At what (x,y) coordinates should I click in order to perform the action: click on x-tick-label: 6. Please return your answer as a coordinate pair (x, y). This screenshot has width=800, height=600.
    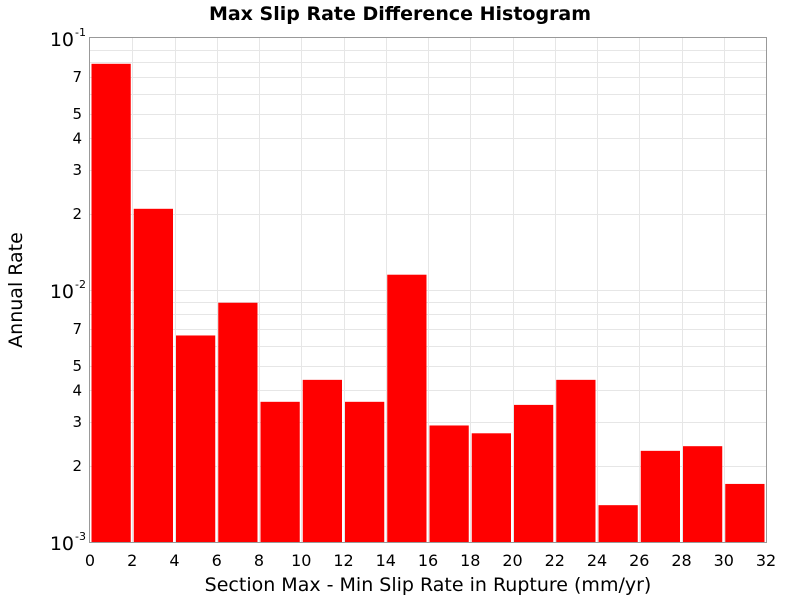
    Looking at the image, I should click on (217, 560).